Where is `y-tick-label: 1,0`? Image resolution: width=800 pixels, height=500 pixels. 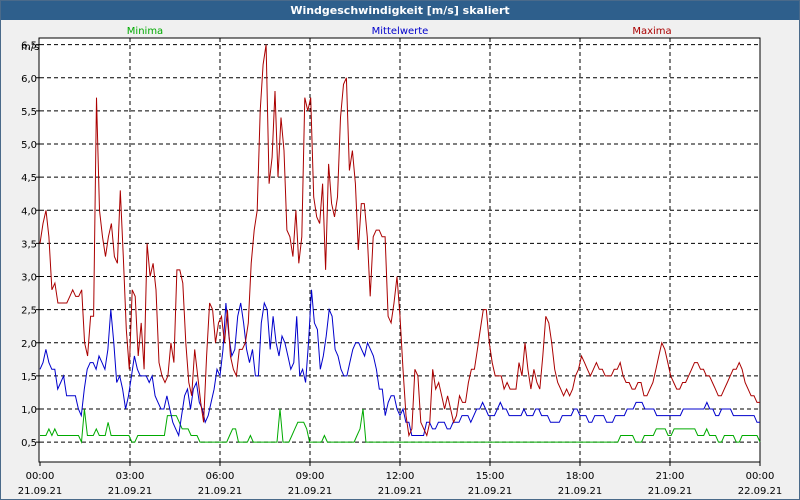 y-tick-label: 1,0 is located at coordinates (29, 410).